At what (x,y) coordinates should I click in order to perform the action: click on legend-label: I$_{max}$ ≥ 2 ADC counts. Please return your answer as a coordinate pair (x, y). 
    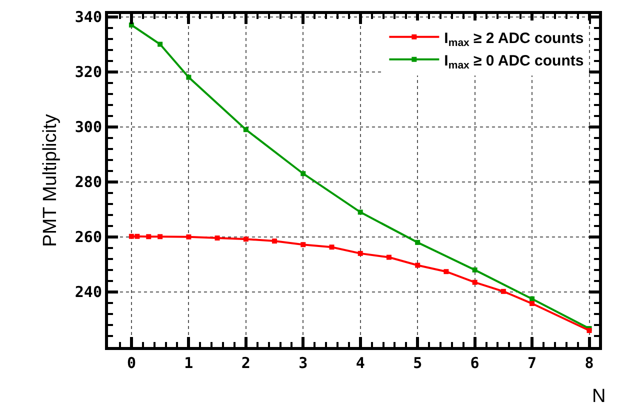
    Looking at the image, I should click on (514, 39).